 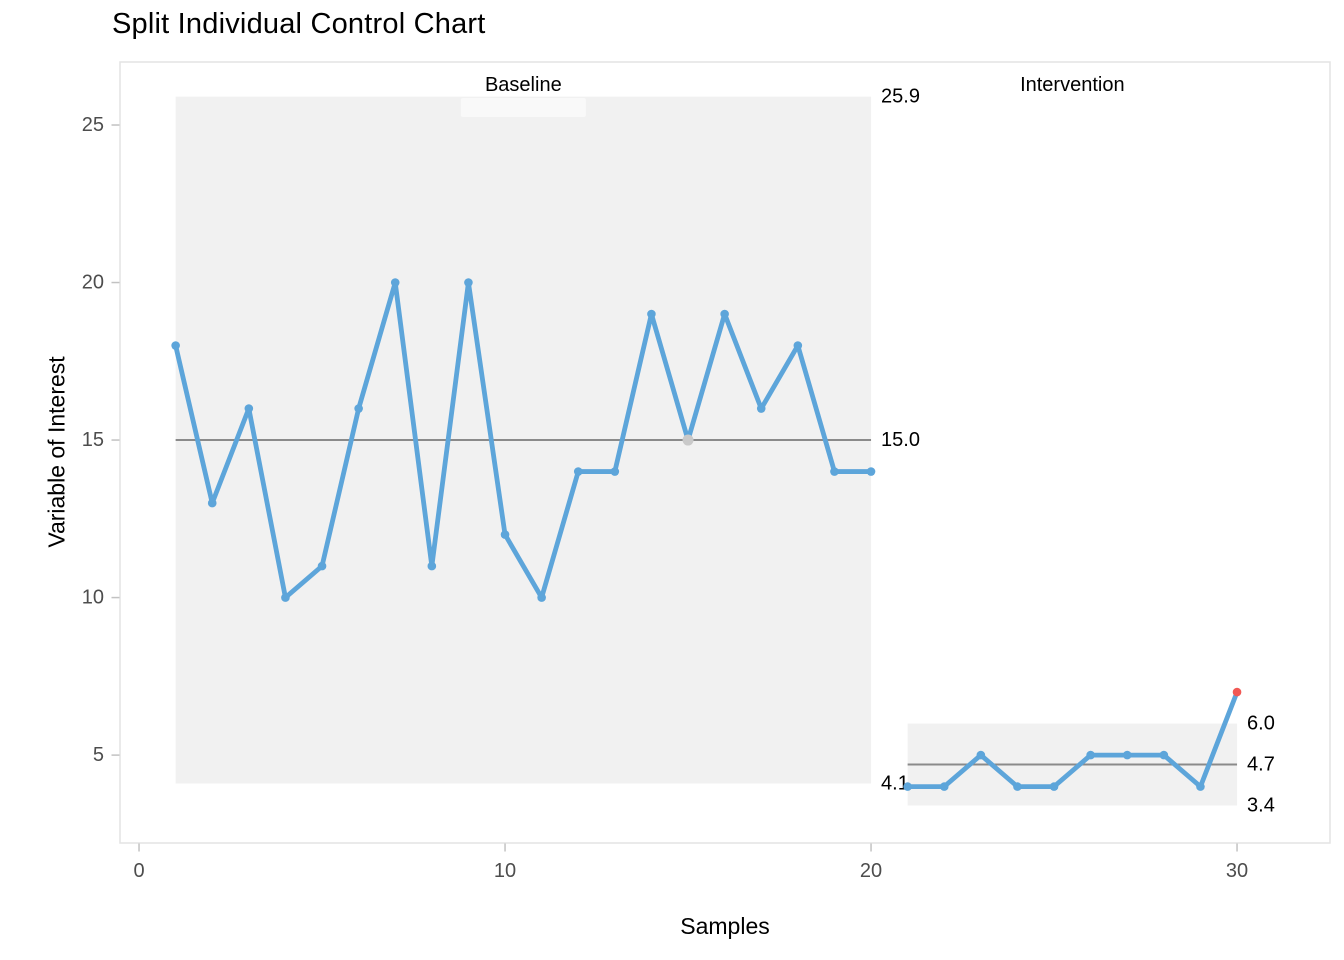 What do you see at coordinates (688, 440) in the screenshot?
I see `data-point-excluded-point` at bounding box center [688, 440].